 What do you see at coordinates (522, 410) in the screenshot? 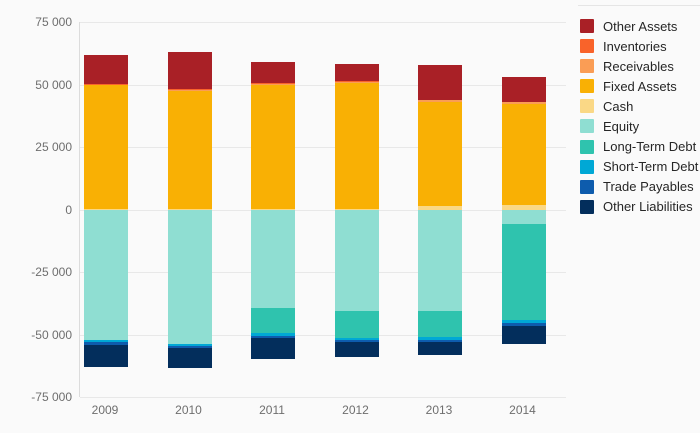
I see `x-axis-tick-label: 2014` at bounding box center [522, 410].